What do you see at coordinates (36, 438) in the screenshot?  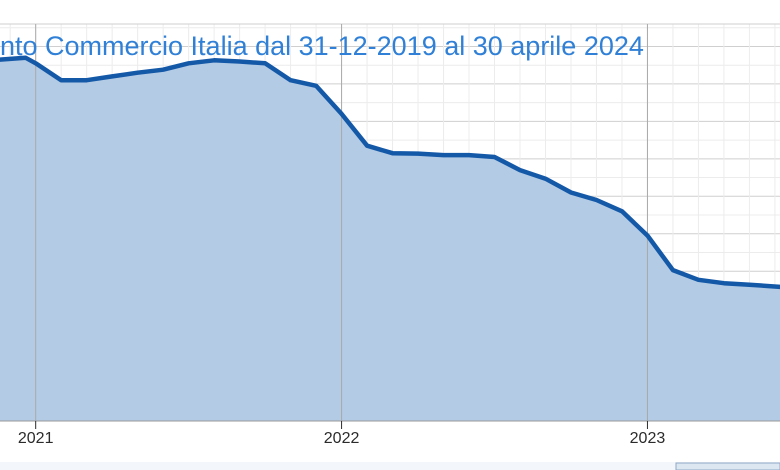 I see `x-tick-label: 2021` at bounding box center [36, 438].